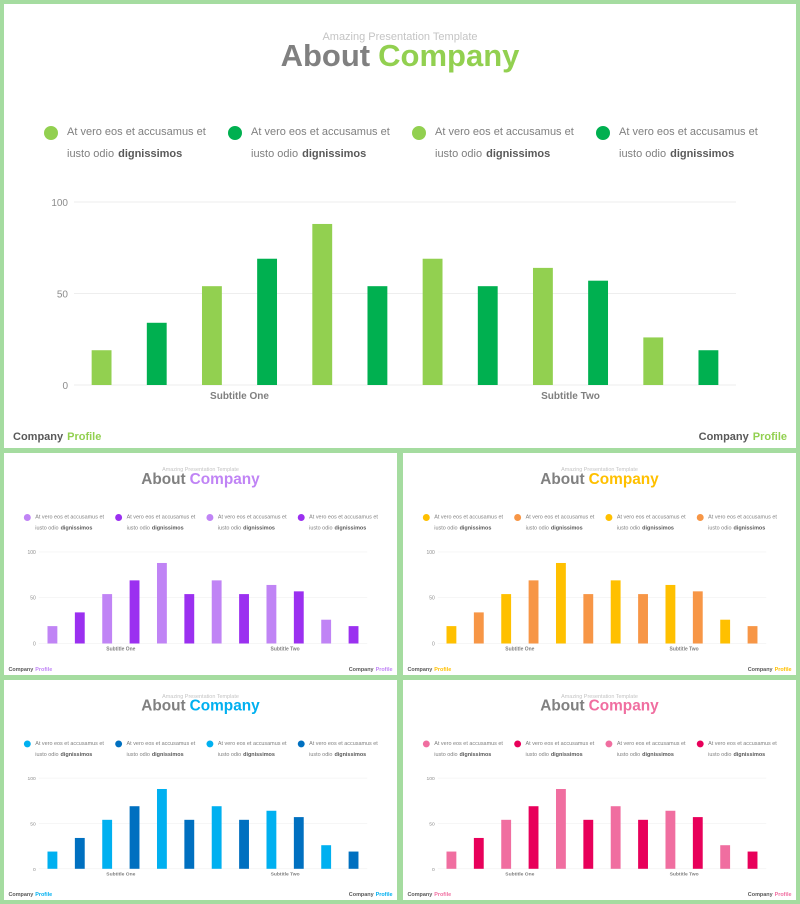  Describe the element at coordinates (120, 649) in the screenshot. I see `x-group-label: Subtitle One` at that location.